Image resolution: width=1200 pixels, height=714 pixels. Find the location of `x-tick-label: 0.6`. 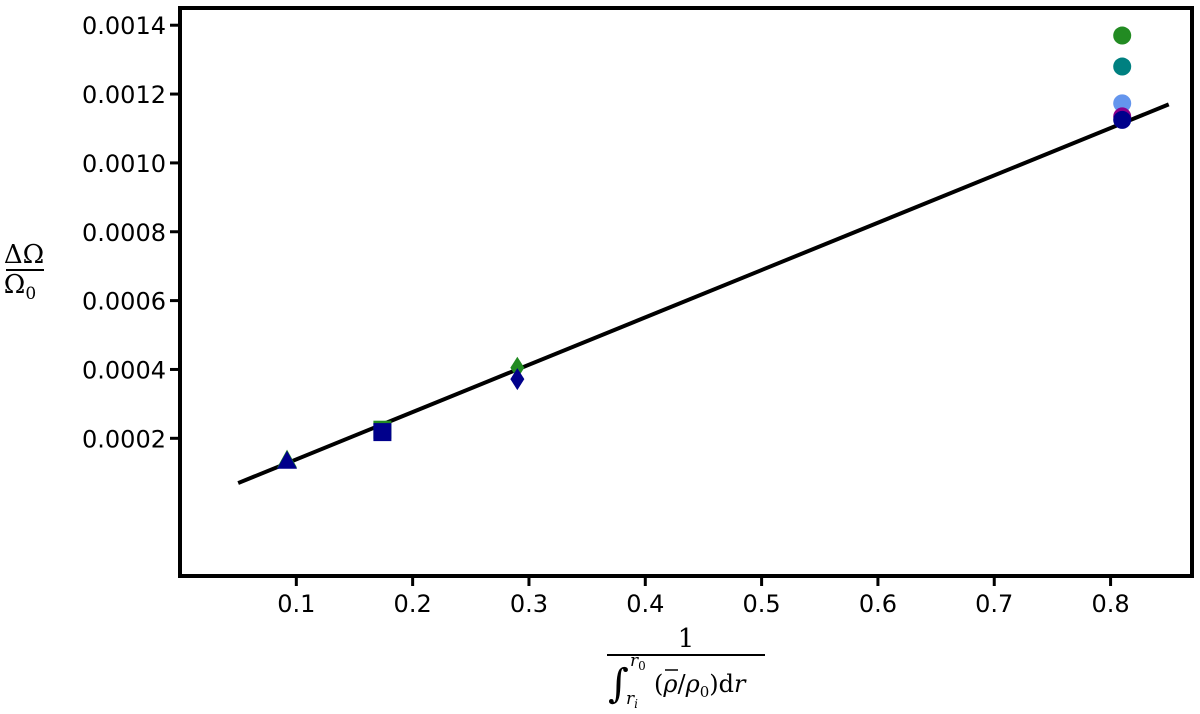

x-tick-label: 0.6 is located at coordinates (878, 604).